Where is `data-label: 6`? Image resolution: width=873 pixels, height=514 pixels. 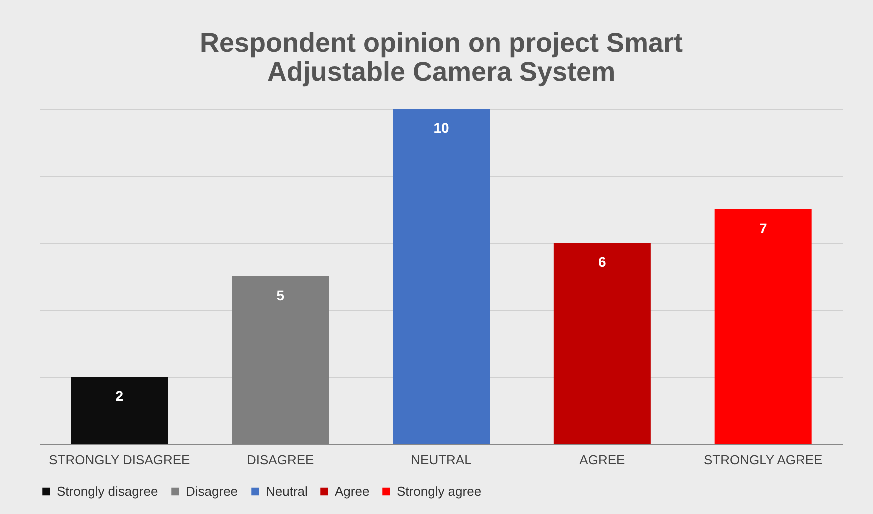 data-label: 6 is located at coordinates (602, 262).